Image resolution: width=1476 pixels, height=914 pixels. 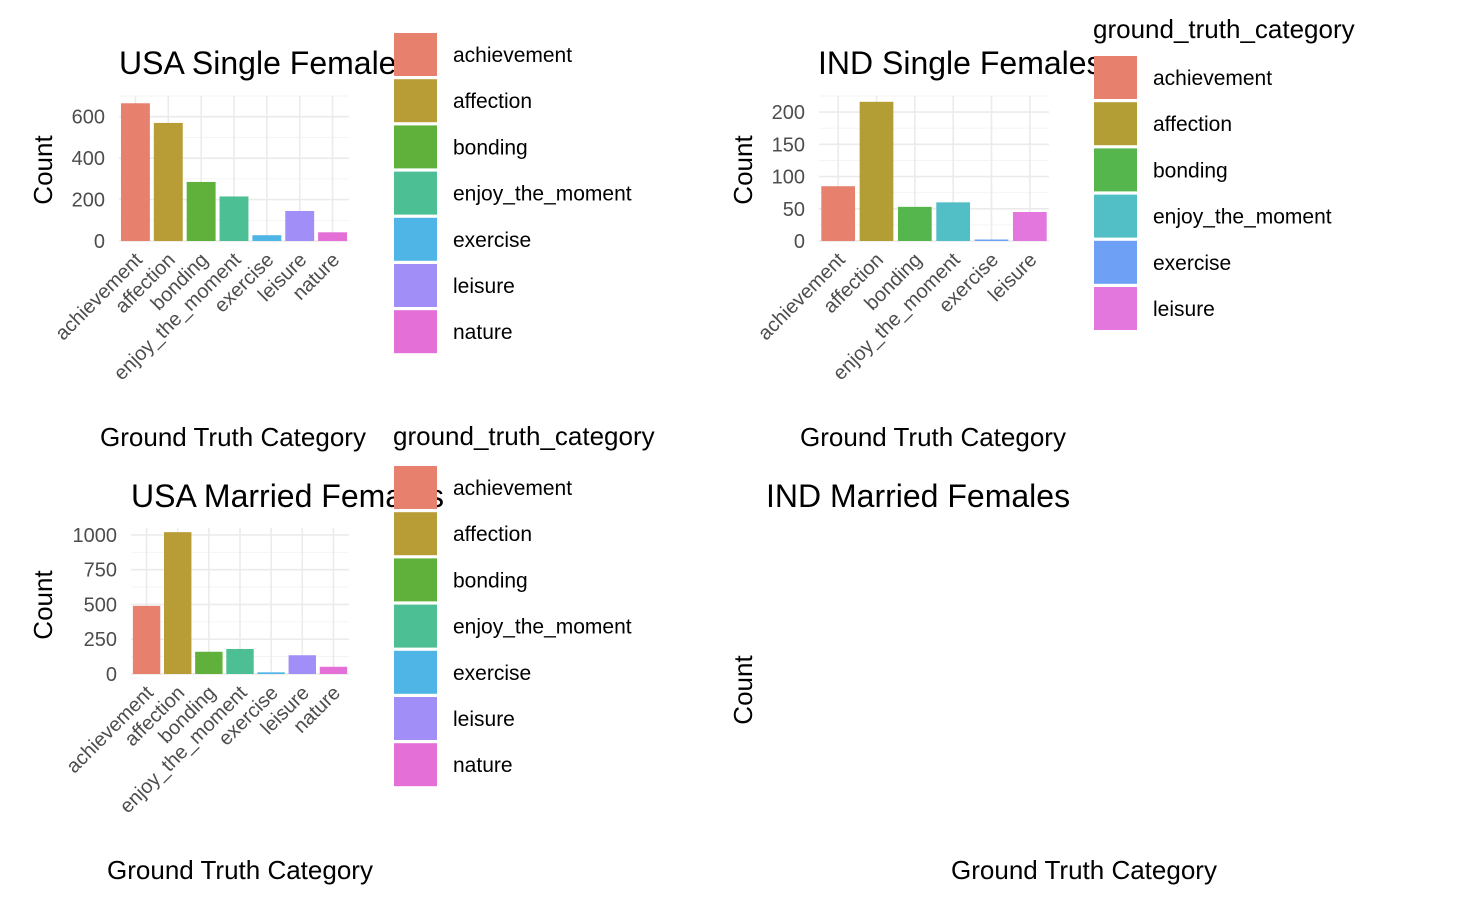 I want to click on y-tick-labels: 0 200 400 600, so click(x=88, y=180).